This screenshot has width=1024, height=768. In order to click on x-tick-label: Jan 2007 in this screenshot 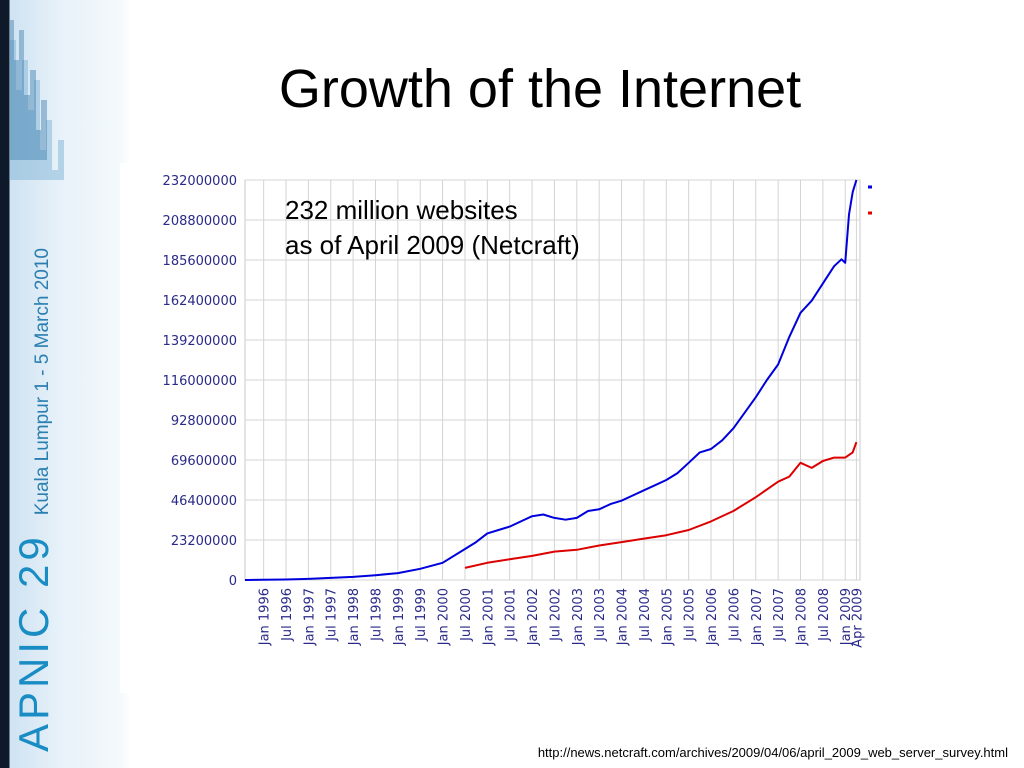, I will do `click(757, 617)`.